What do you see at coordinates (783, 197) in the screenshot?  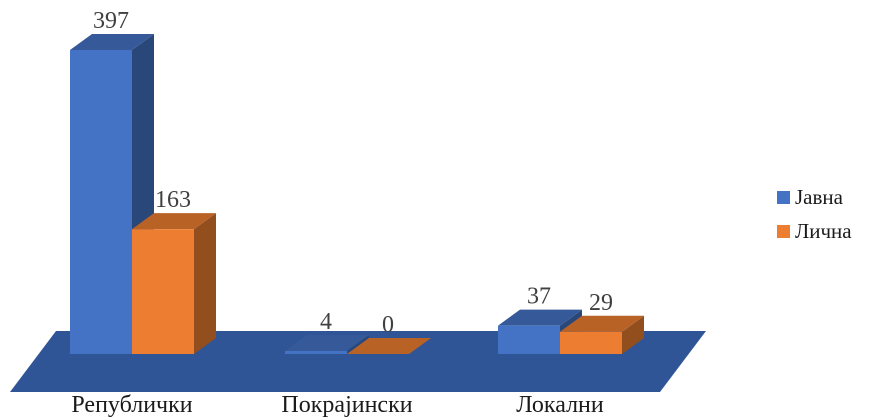 I see `legend-swatch-javna` at bounding box center [783, 197].